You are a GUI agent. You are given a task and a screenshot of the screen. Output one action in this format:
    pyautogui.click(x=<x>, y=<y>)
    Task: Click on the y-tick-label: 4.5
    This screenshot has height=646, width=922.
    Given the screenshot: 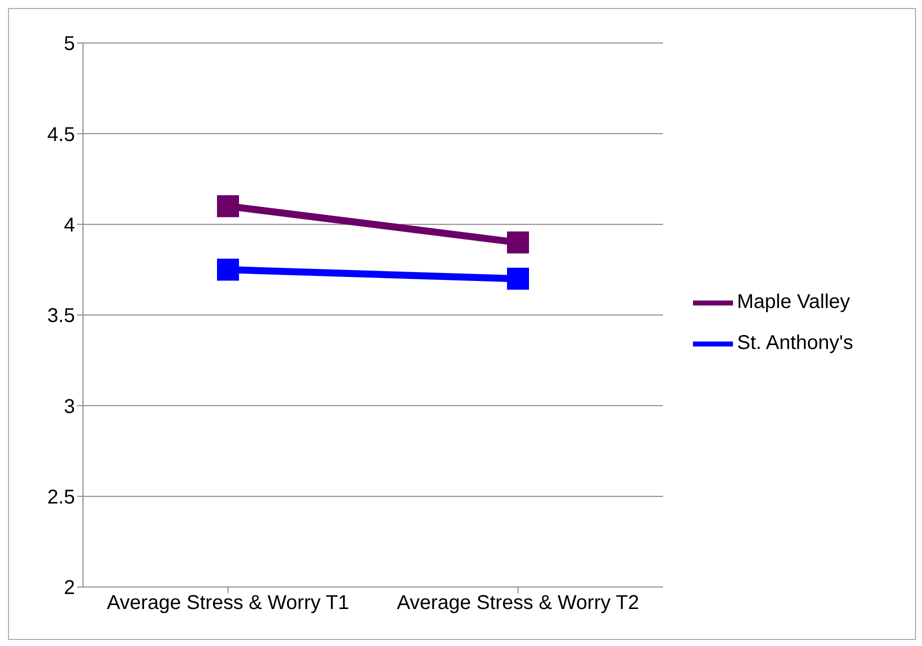 What is the action you would take?
    pyautogui.click(x=61, y=135)
    